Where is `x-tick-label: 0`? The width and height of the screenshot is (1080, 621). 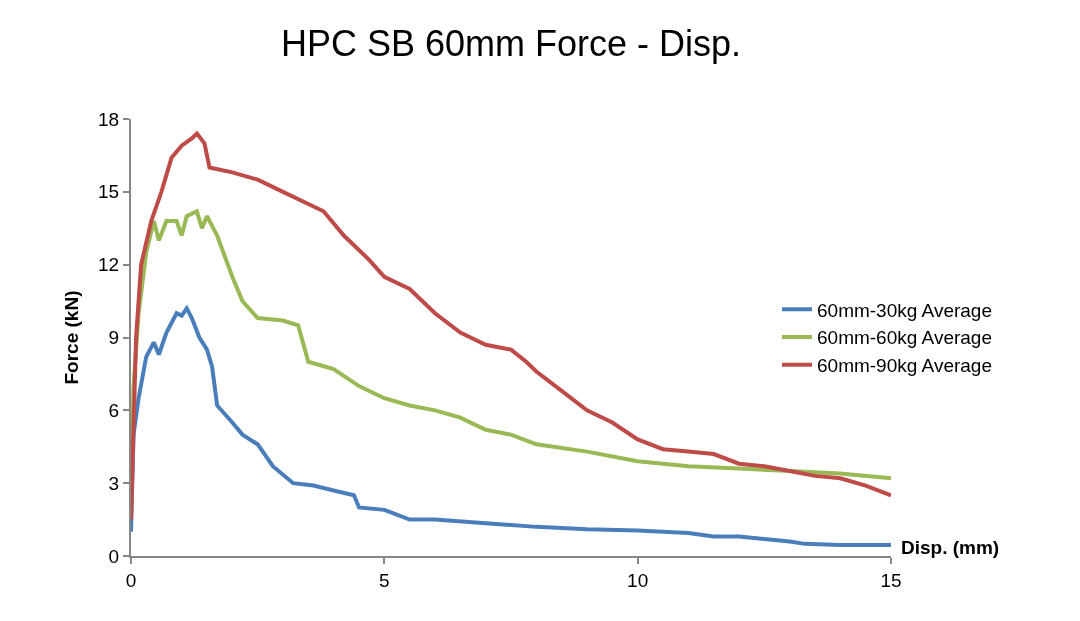
x-tick-label: 0 is located at coordinates (131, 580).